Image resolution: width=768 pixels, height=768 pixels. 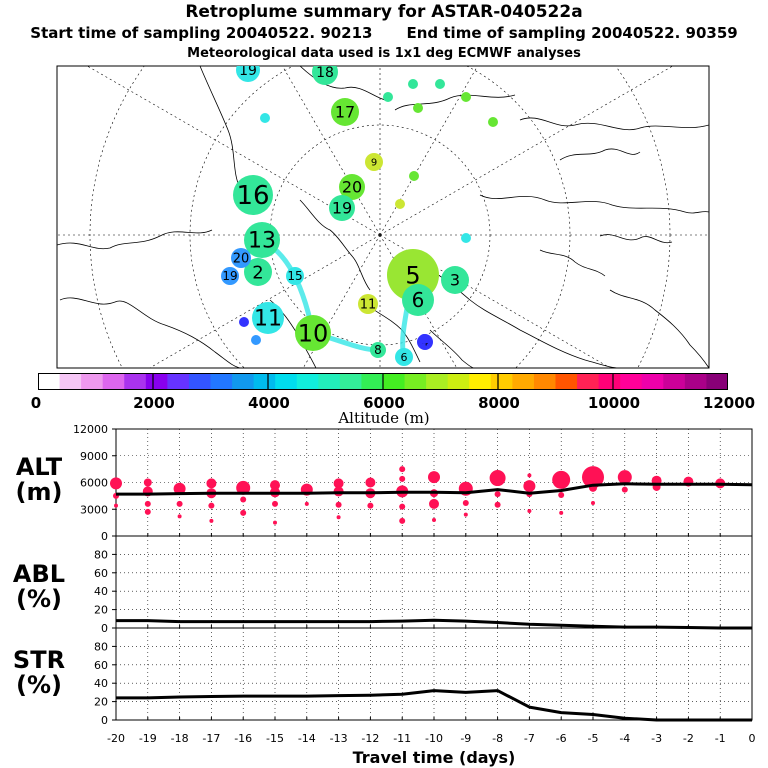 I want to click on plume-cluster-label: 10, so click(x=313, y=333).